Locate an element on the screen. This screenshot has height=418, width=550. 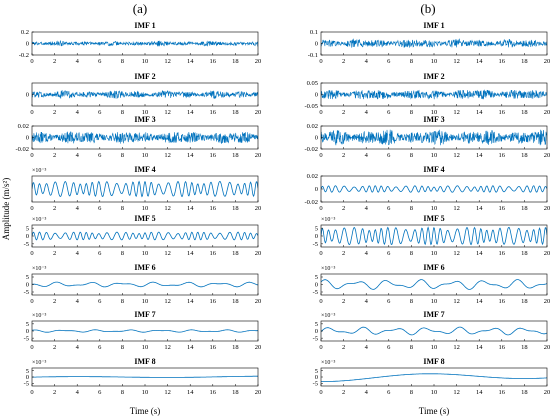
subplot-b-3: IMF 30.020-0.020 2 4 6 8 10 12 14 16 18 20 is located at coordinates (427, 137).